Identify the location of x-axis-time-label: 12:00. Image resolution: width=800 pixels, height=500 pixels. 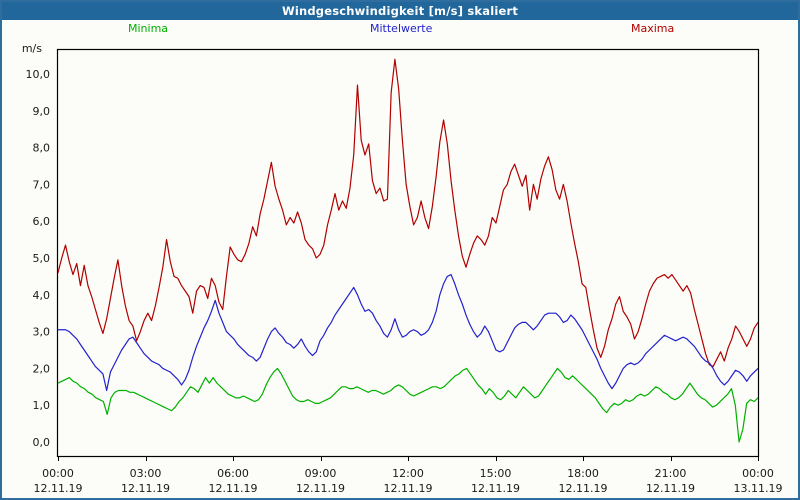
(408, 473).